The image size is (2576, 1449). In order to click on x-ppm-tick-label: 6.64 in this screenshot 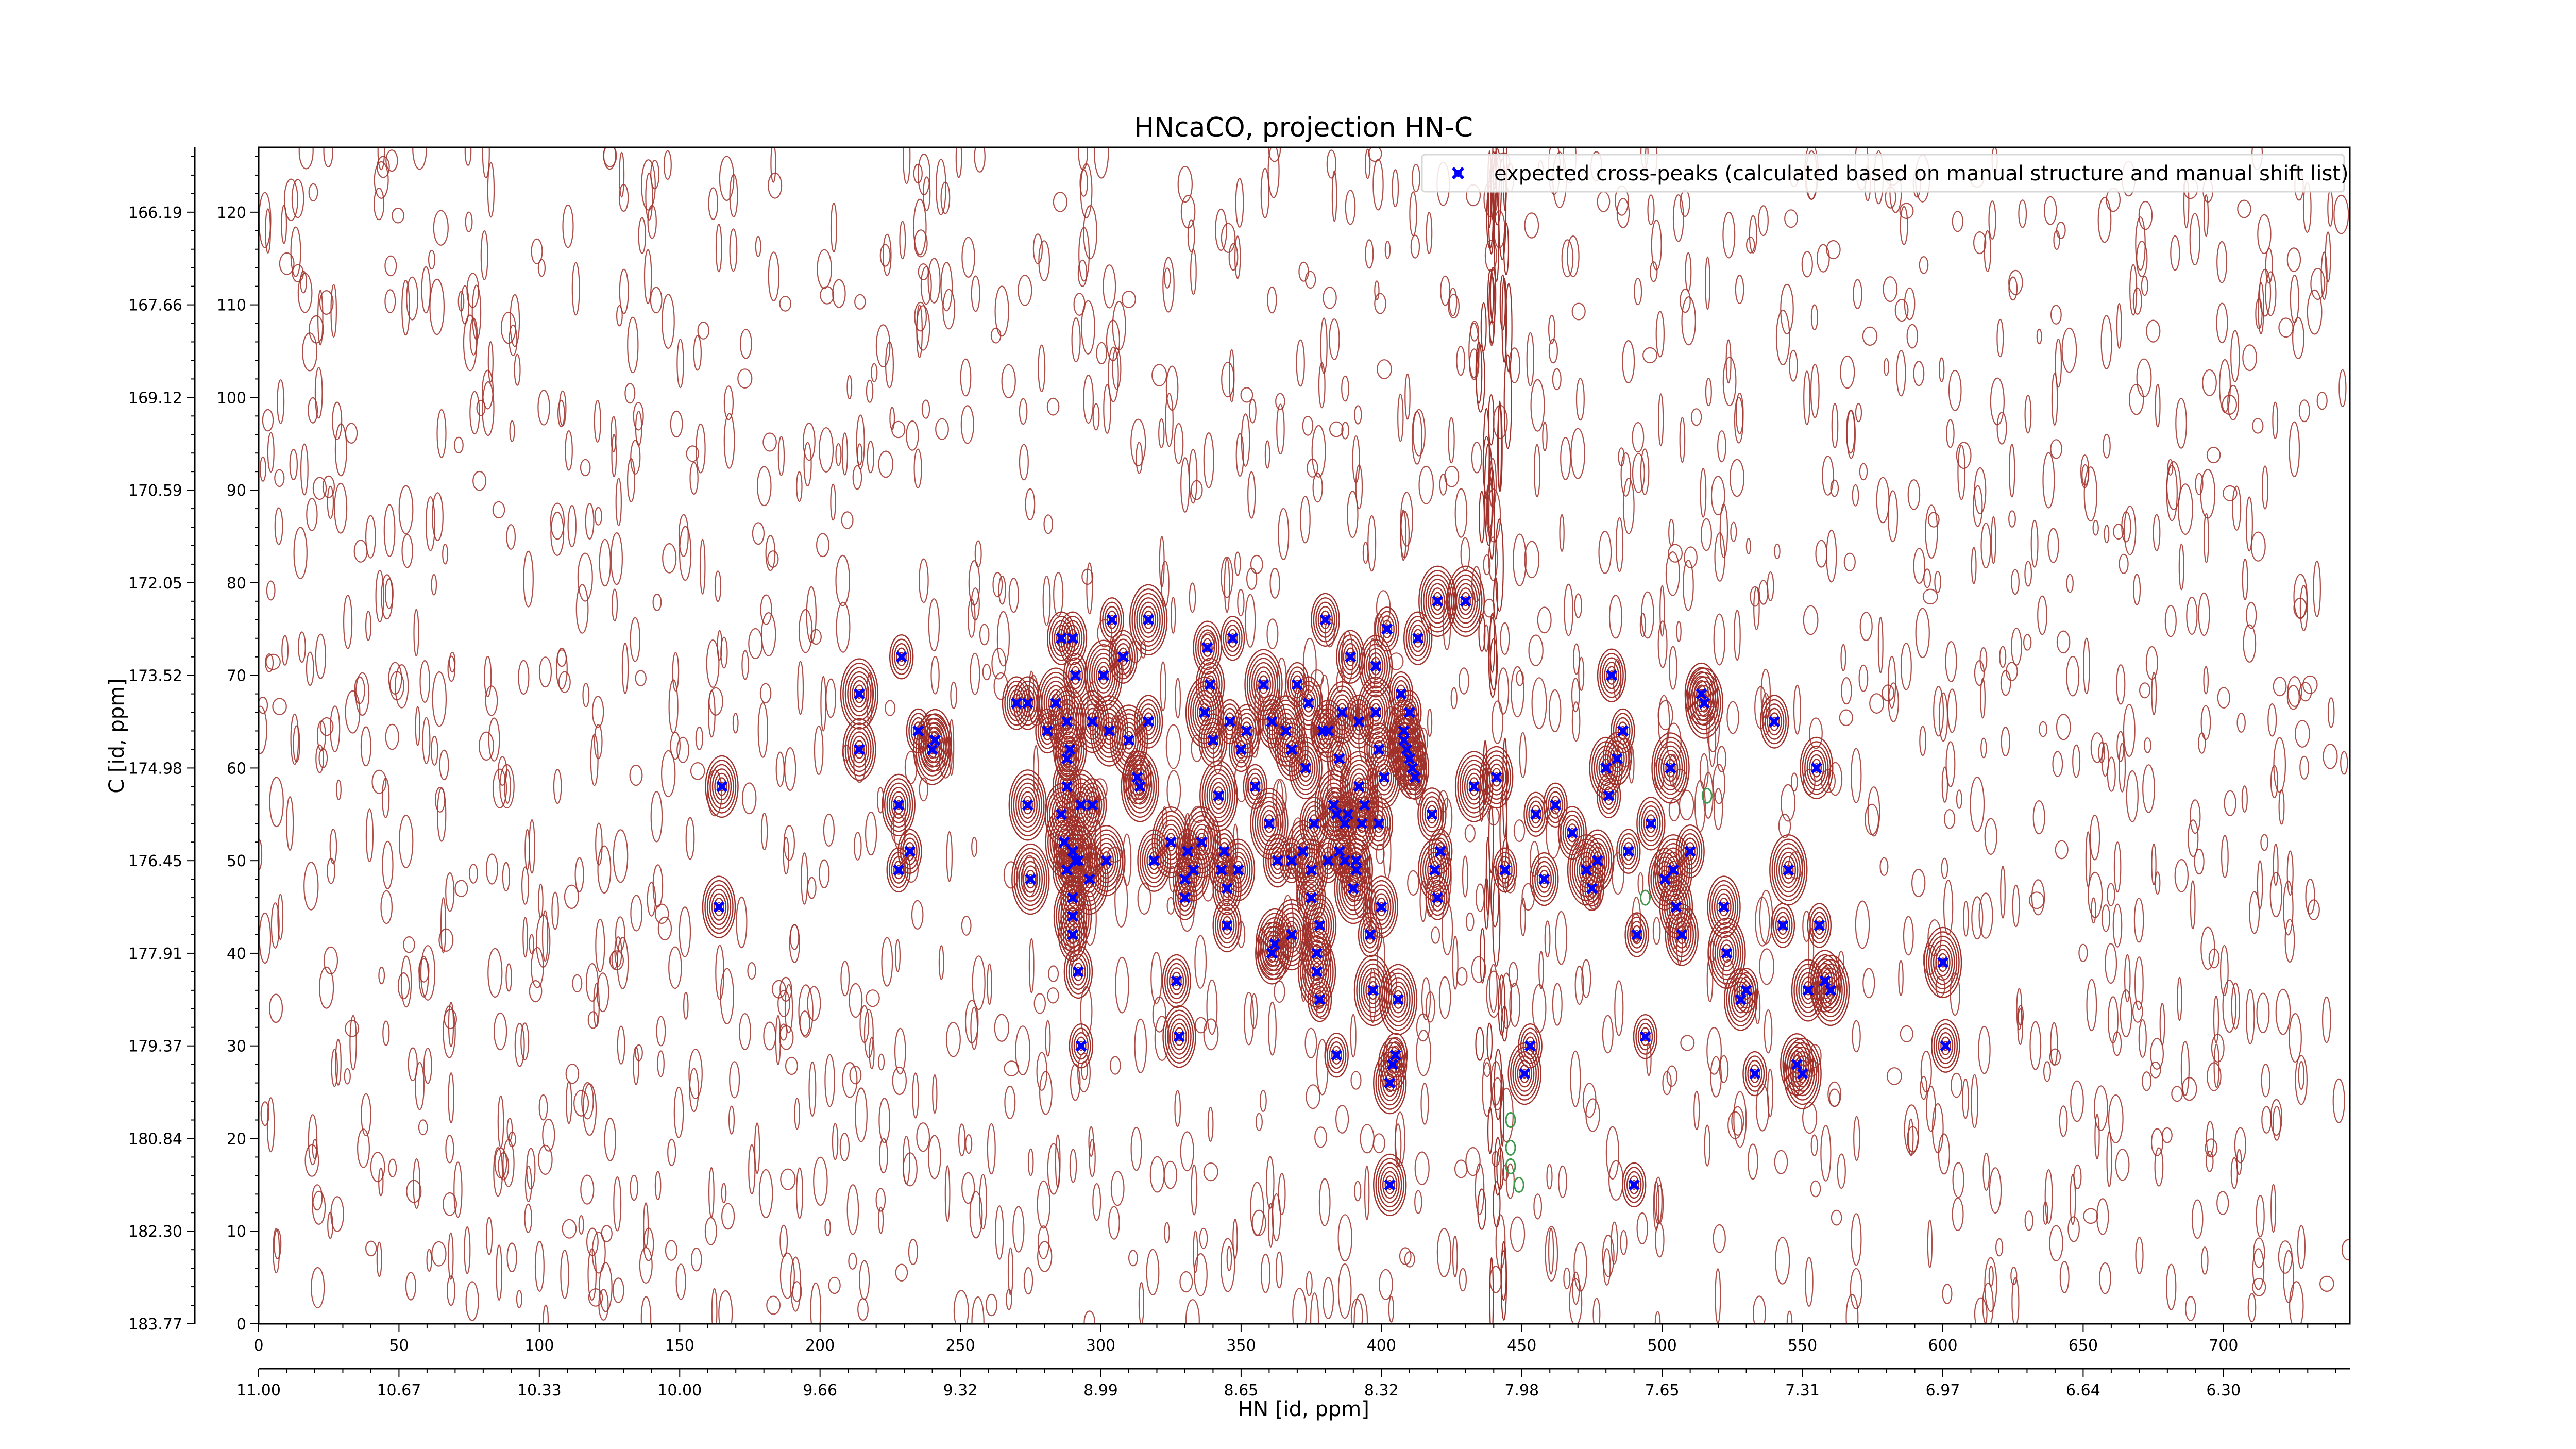, I will do `click(2083, 1390)`.